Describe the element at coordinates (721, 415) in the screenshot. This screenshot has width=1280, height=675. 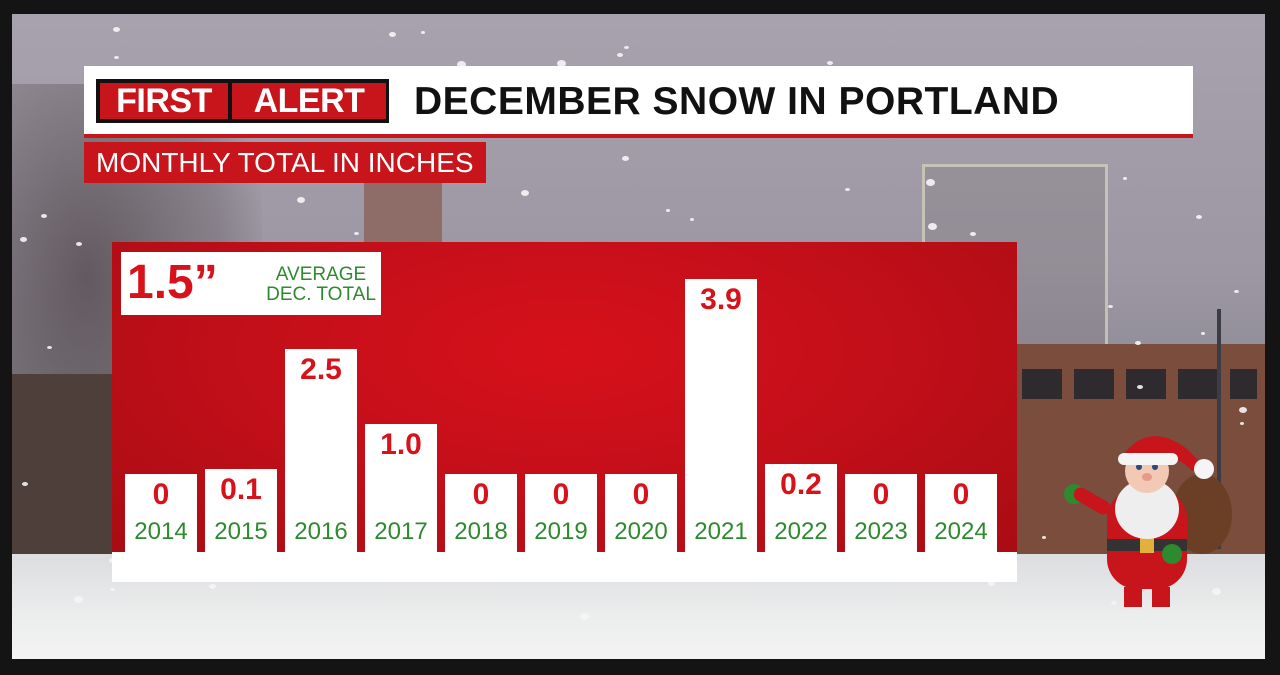
I see `bar-2021: 3.9 2021` at that location.